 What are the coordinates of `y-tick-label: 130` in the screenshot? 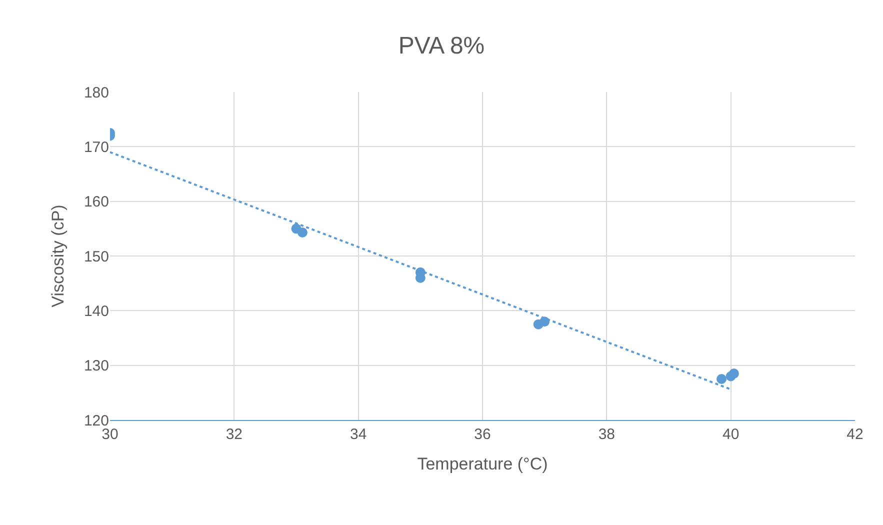 It's located at (96, 366).